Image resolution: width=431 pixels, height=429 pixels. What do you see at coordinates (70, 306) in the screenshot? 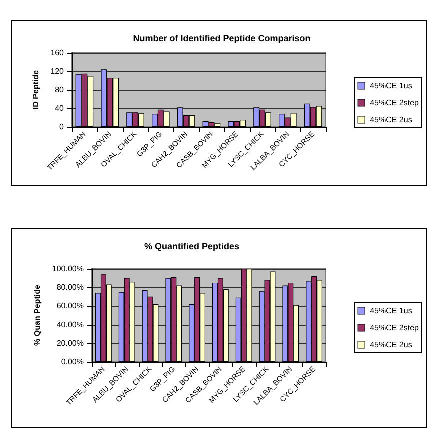
I see `y-tick-label: 60.00%` at bounding box center [70, 306].